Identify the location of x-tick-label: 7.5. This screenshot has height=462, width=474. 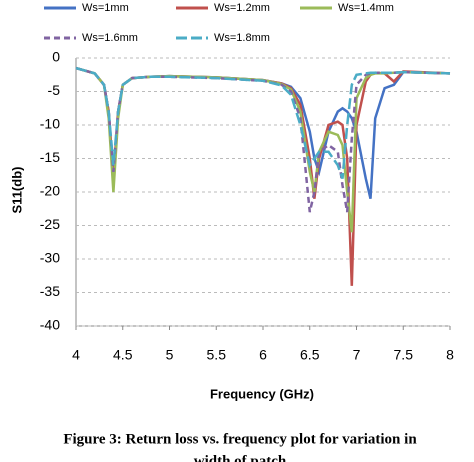
(404, 355).